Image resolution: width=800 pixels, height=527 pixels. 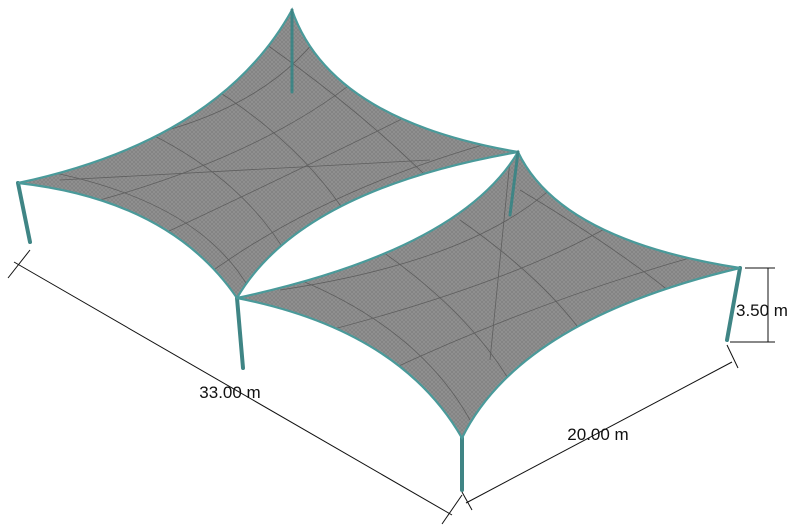 I want to click on dimension-height: 3.50 m, so click(x=759, y=305).